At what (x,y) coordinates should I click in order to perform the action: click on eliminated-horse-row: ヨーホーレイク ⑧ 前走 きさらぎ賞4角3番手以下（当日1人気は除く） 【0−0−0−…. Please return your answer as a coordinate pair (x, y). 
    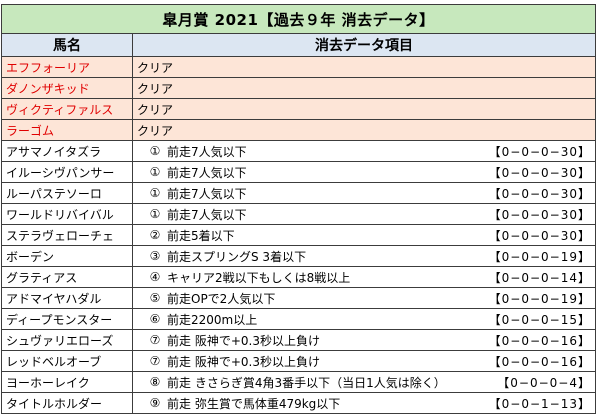
    Looking at the image, I should click on (299, 382).